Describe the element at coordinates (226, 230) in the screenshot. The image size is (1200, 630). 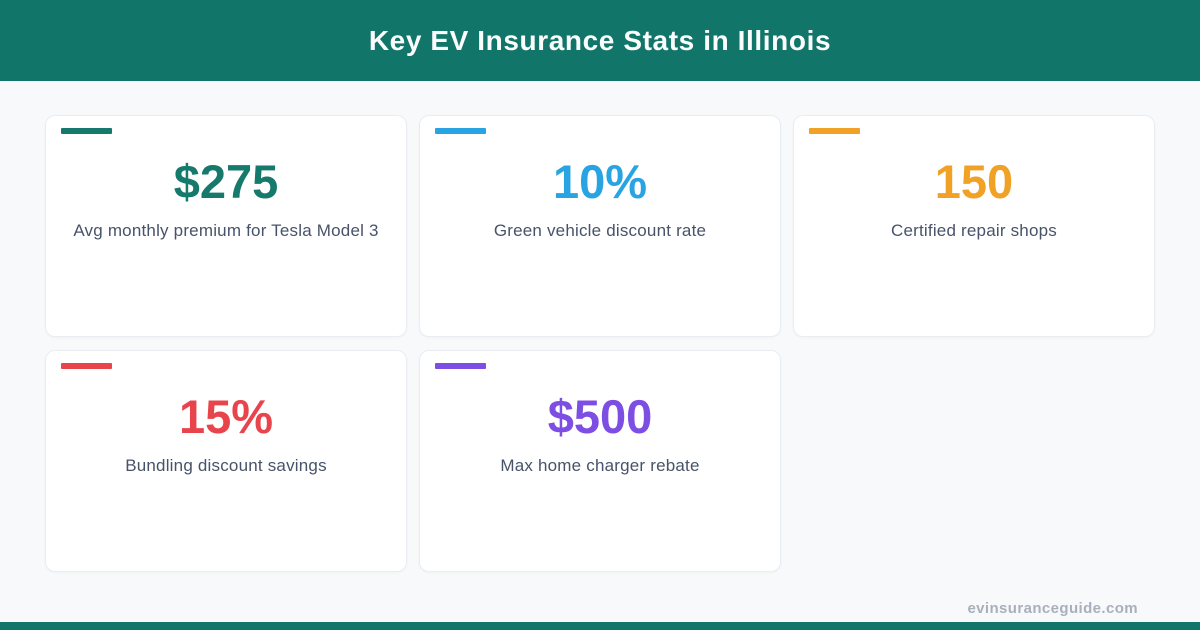
I see `stat-label: Avg monthly premium for Tesla Model 3` at that location.